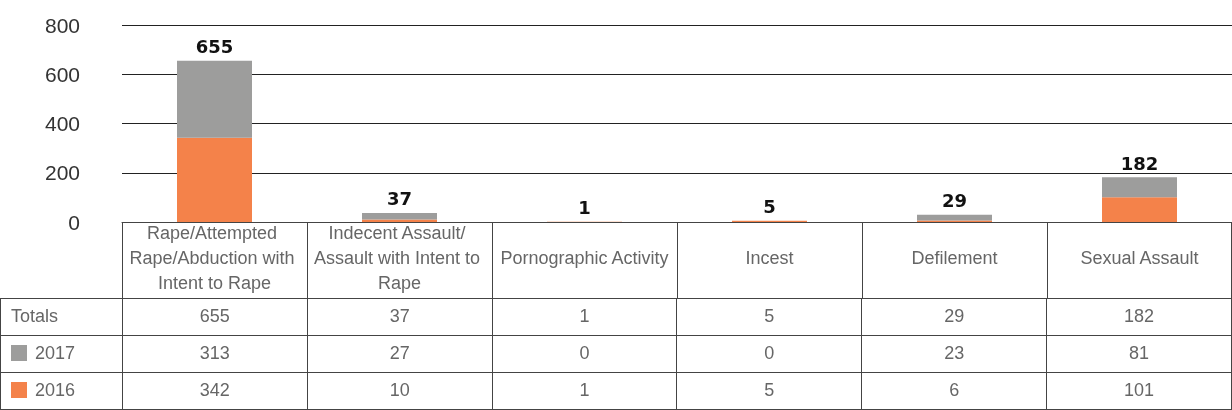  Describe the element at coordinates (954, 201) in the screenshot. I see `total-label: 29` at that location.